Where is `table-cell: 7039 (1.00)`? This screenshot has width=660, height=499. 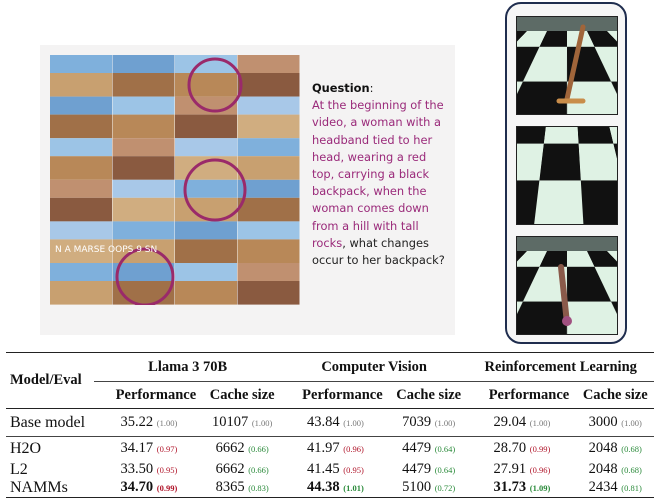
table-cell: 7039 (1.00) is located at coordinates (428, 423).